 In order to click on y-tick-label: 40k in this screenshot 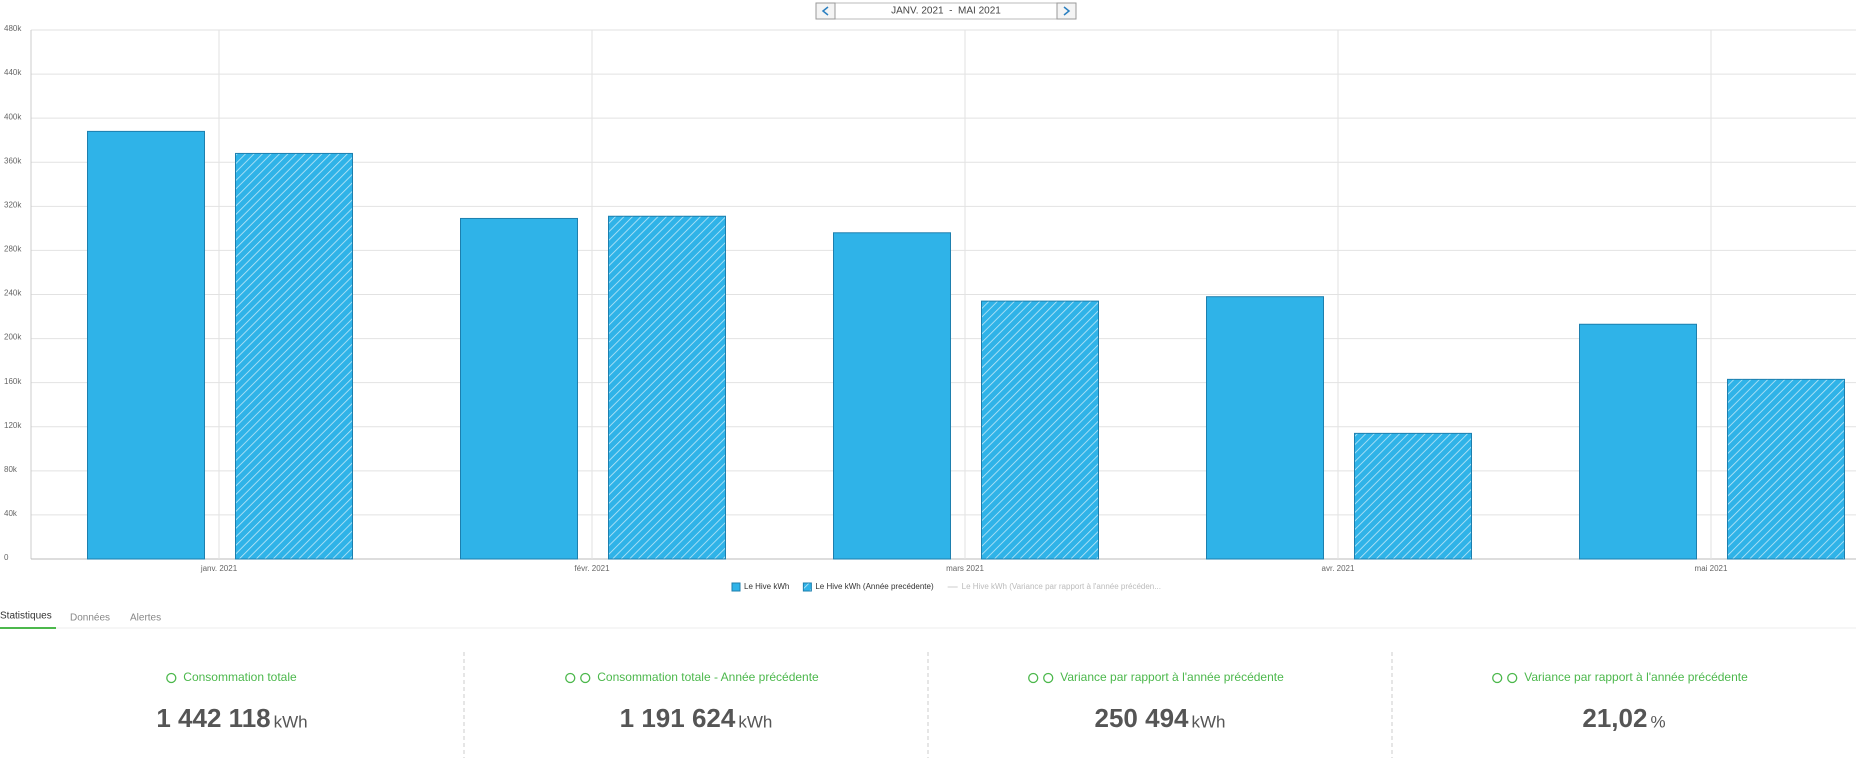, I will do `click(11, 513)`.